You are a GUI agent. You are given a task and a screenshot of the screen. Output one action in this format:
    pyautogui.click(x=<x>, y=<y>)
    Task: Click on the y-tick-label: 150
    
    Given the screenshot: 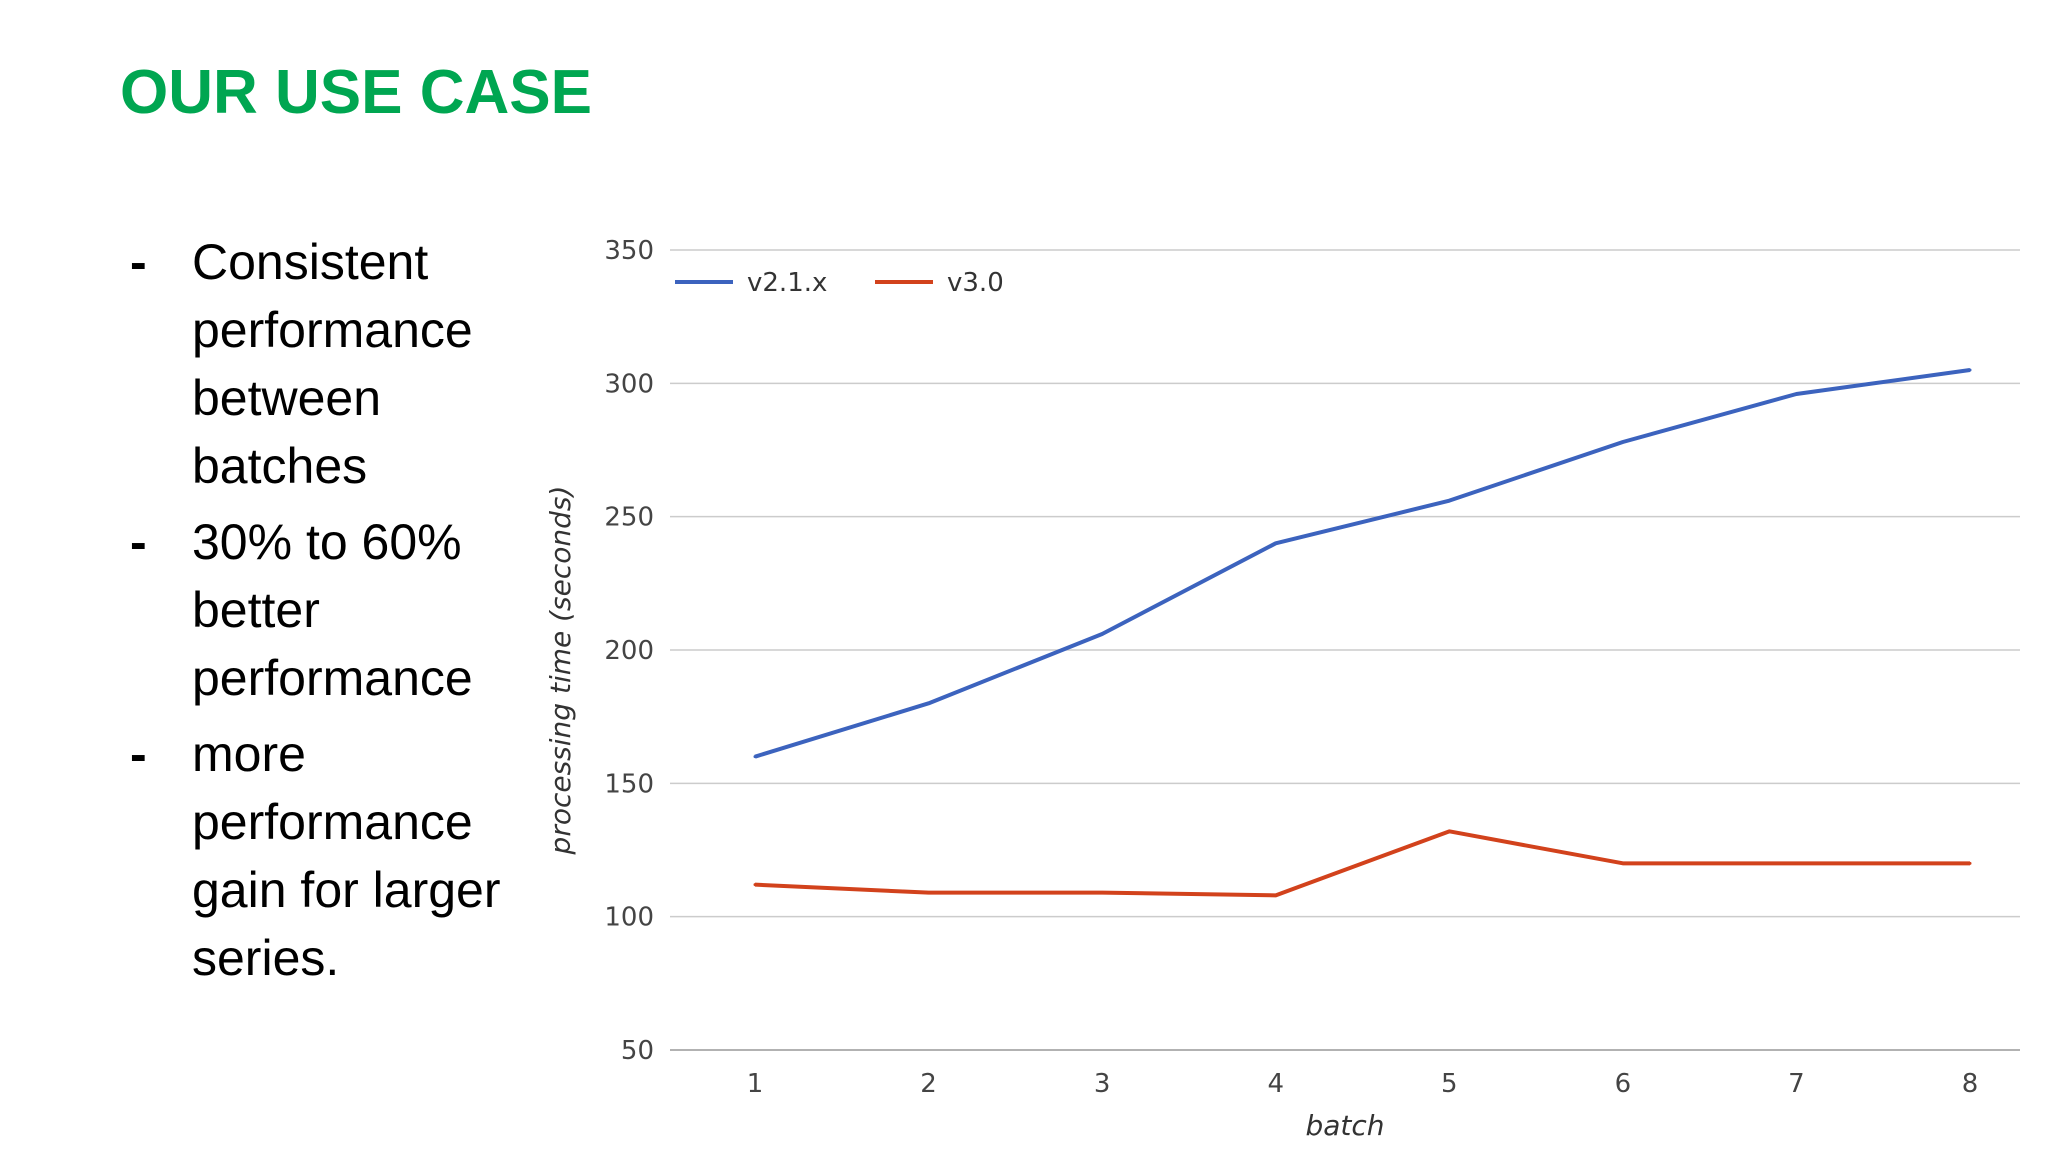 What is the action you would take?
    pyautogui.click(x=629, y=784)
    